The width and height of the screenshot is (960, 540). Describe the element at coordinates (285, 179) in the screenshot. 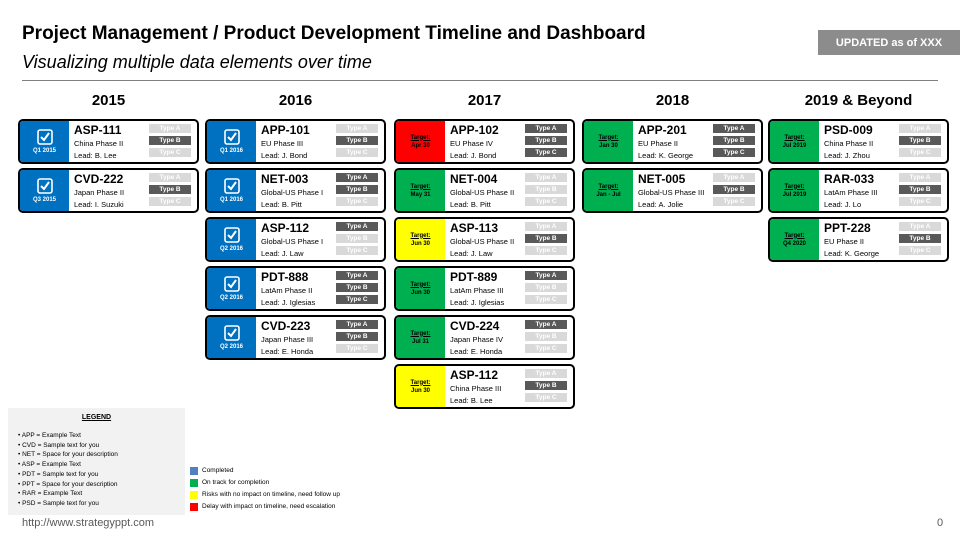

I see `project-code: NET-003` at that location.